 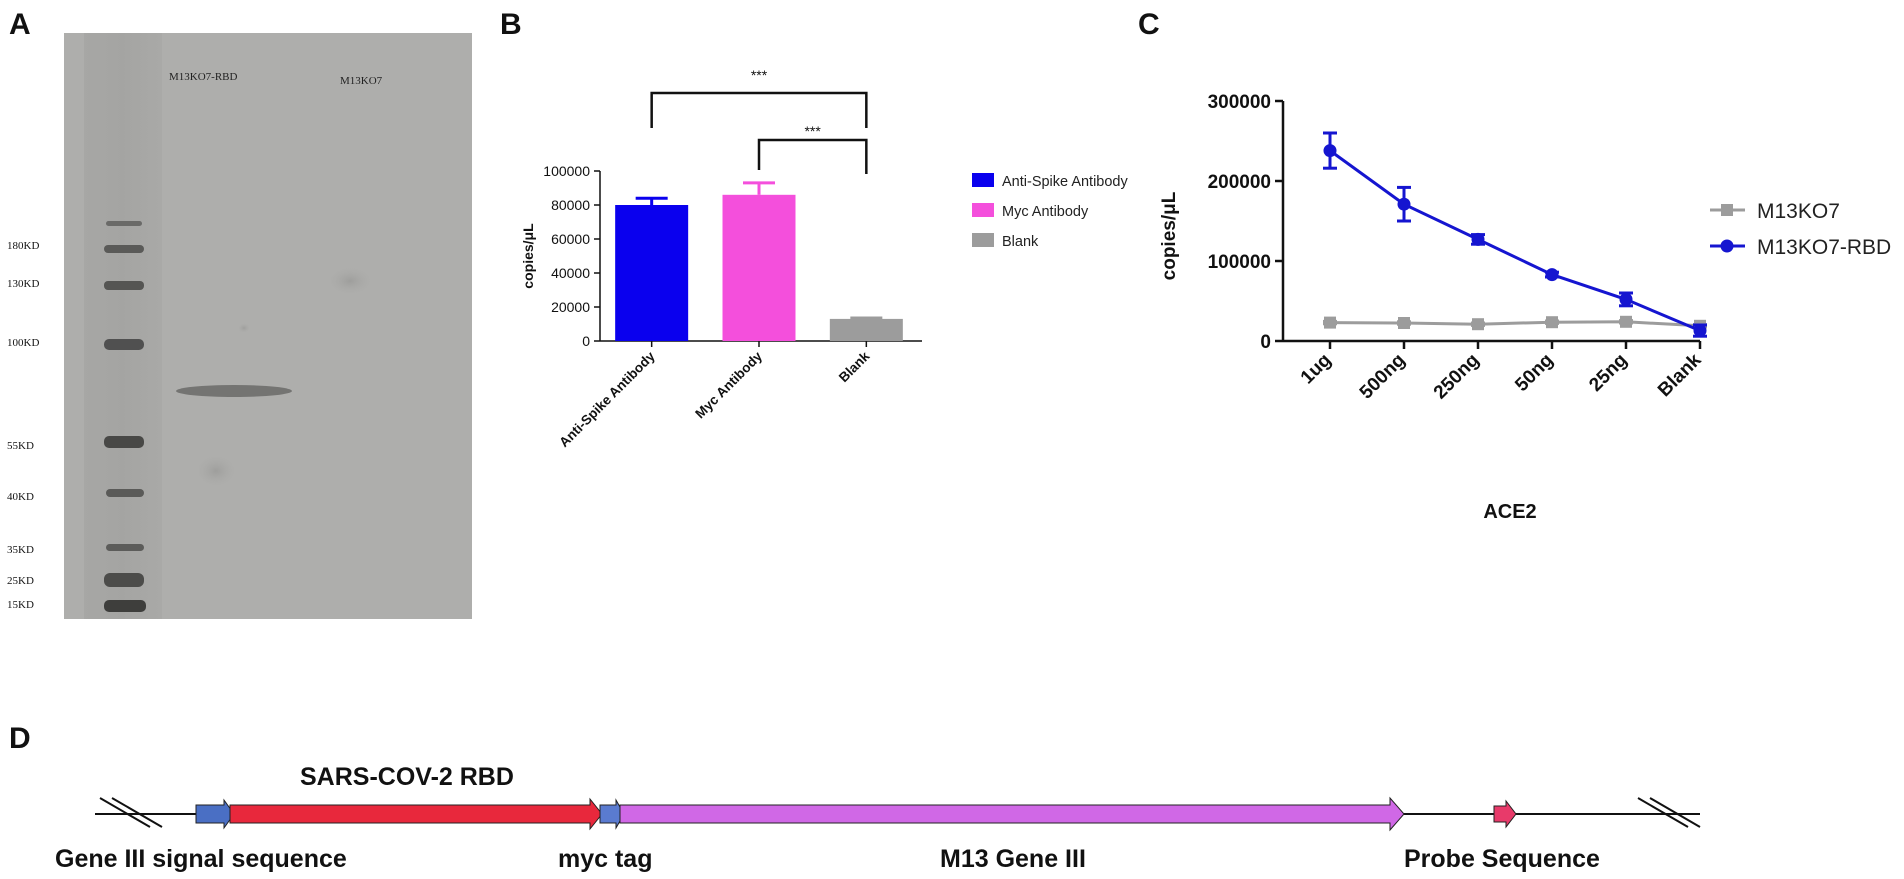 What do you see at coordinates (20, 581) in the screenshot?
I see `marker-label: 25KD` at bounding box center [20, 581].